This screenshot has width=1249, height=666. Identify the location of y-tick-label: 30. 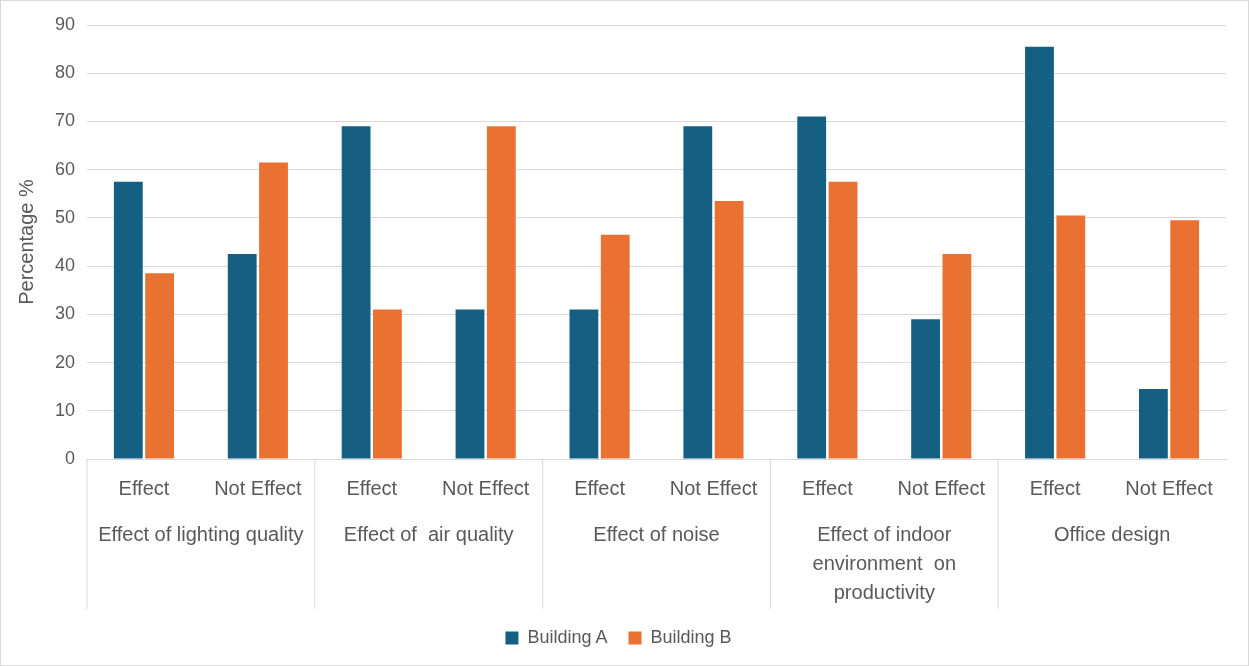
(65, 313).